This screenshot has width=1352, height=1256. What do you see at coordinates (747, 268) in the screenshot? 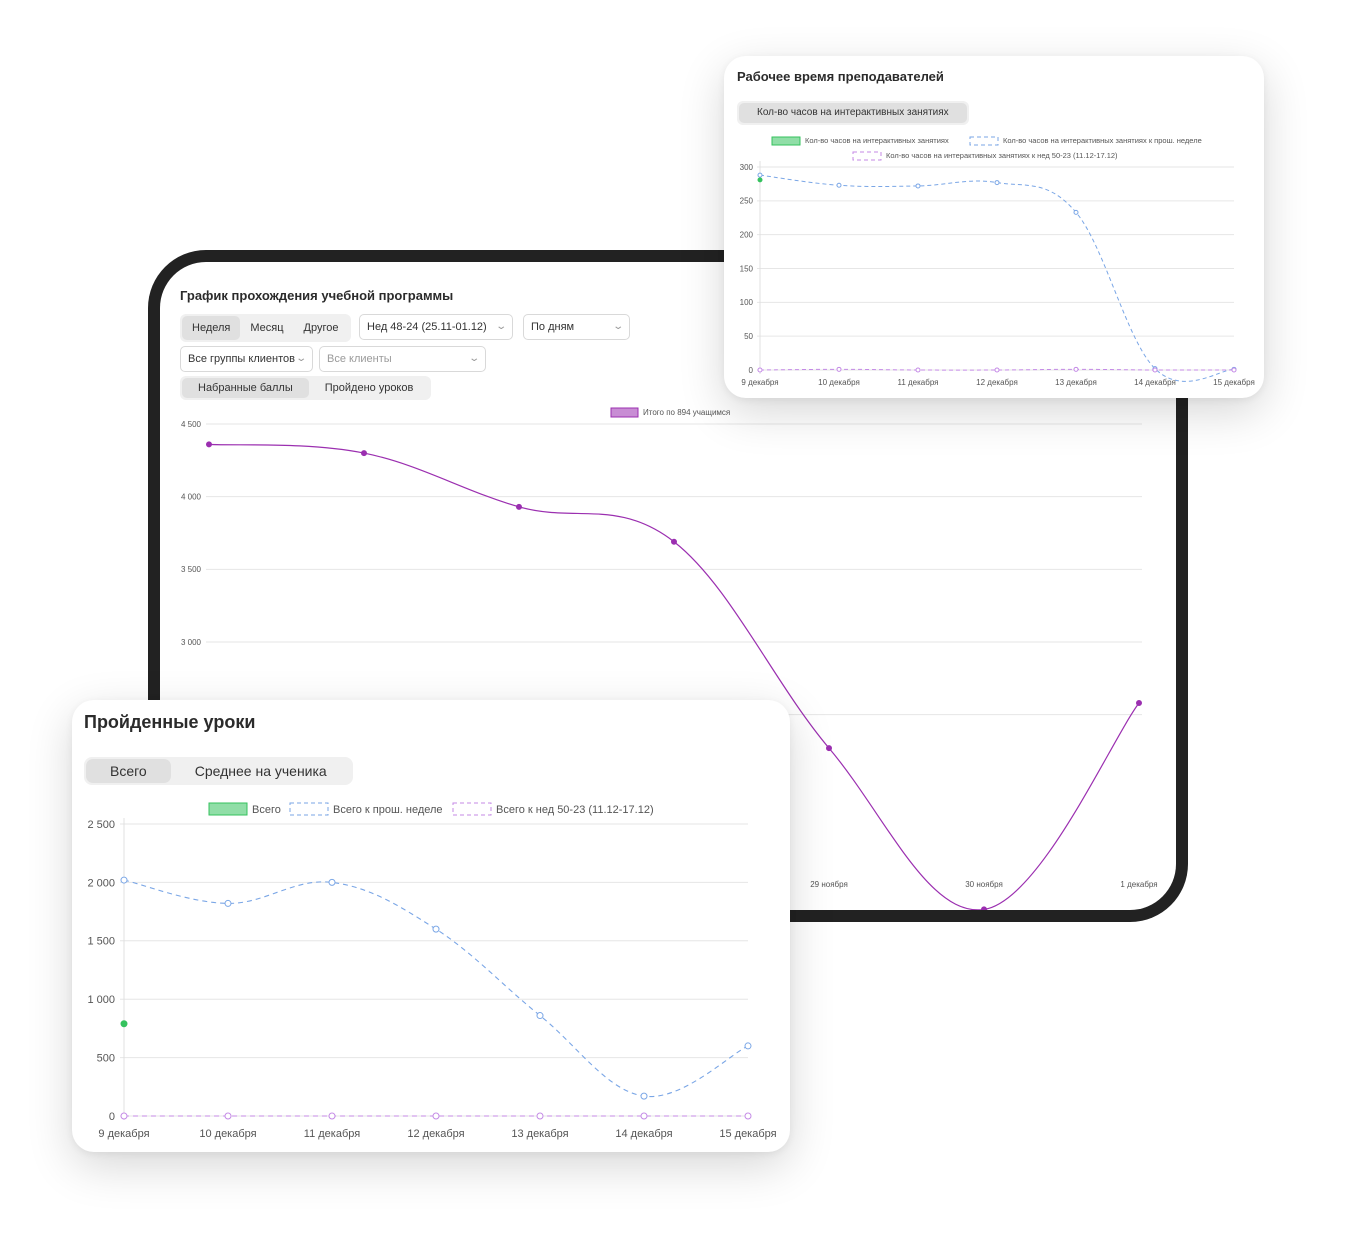
I see `y-tick-label: 150` at bounding box center [747, 268].